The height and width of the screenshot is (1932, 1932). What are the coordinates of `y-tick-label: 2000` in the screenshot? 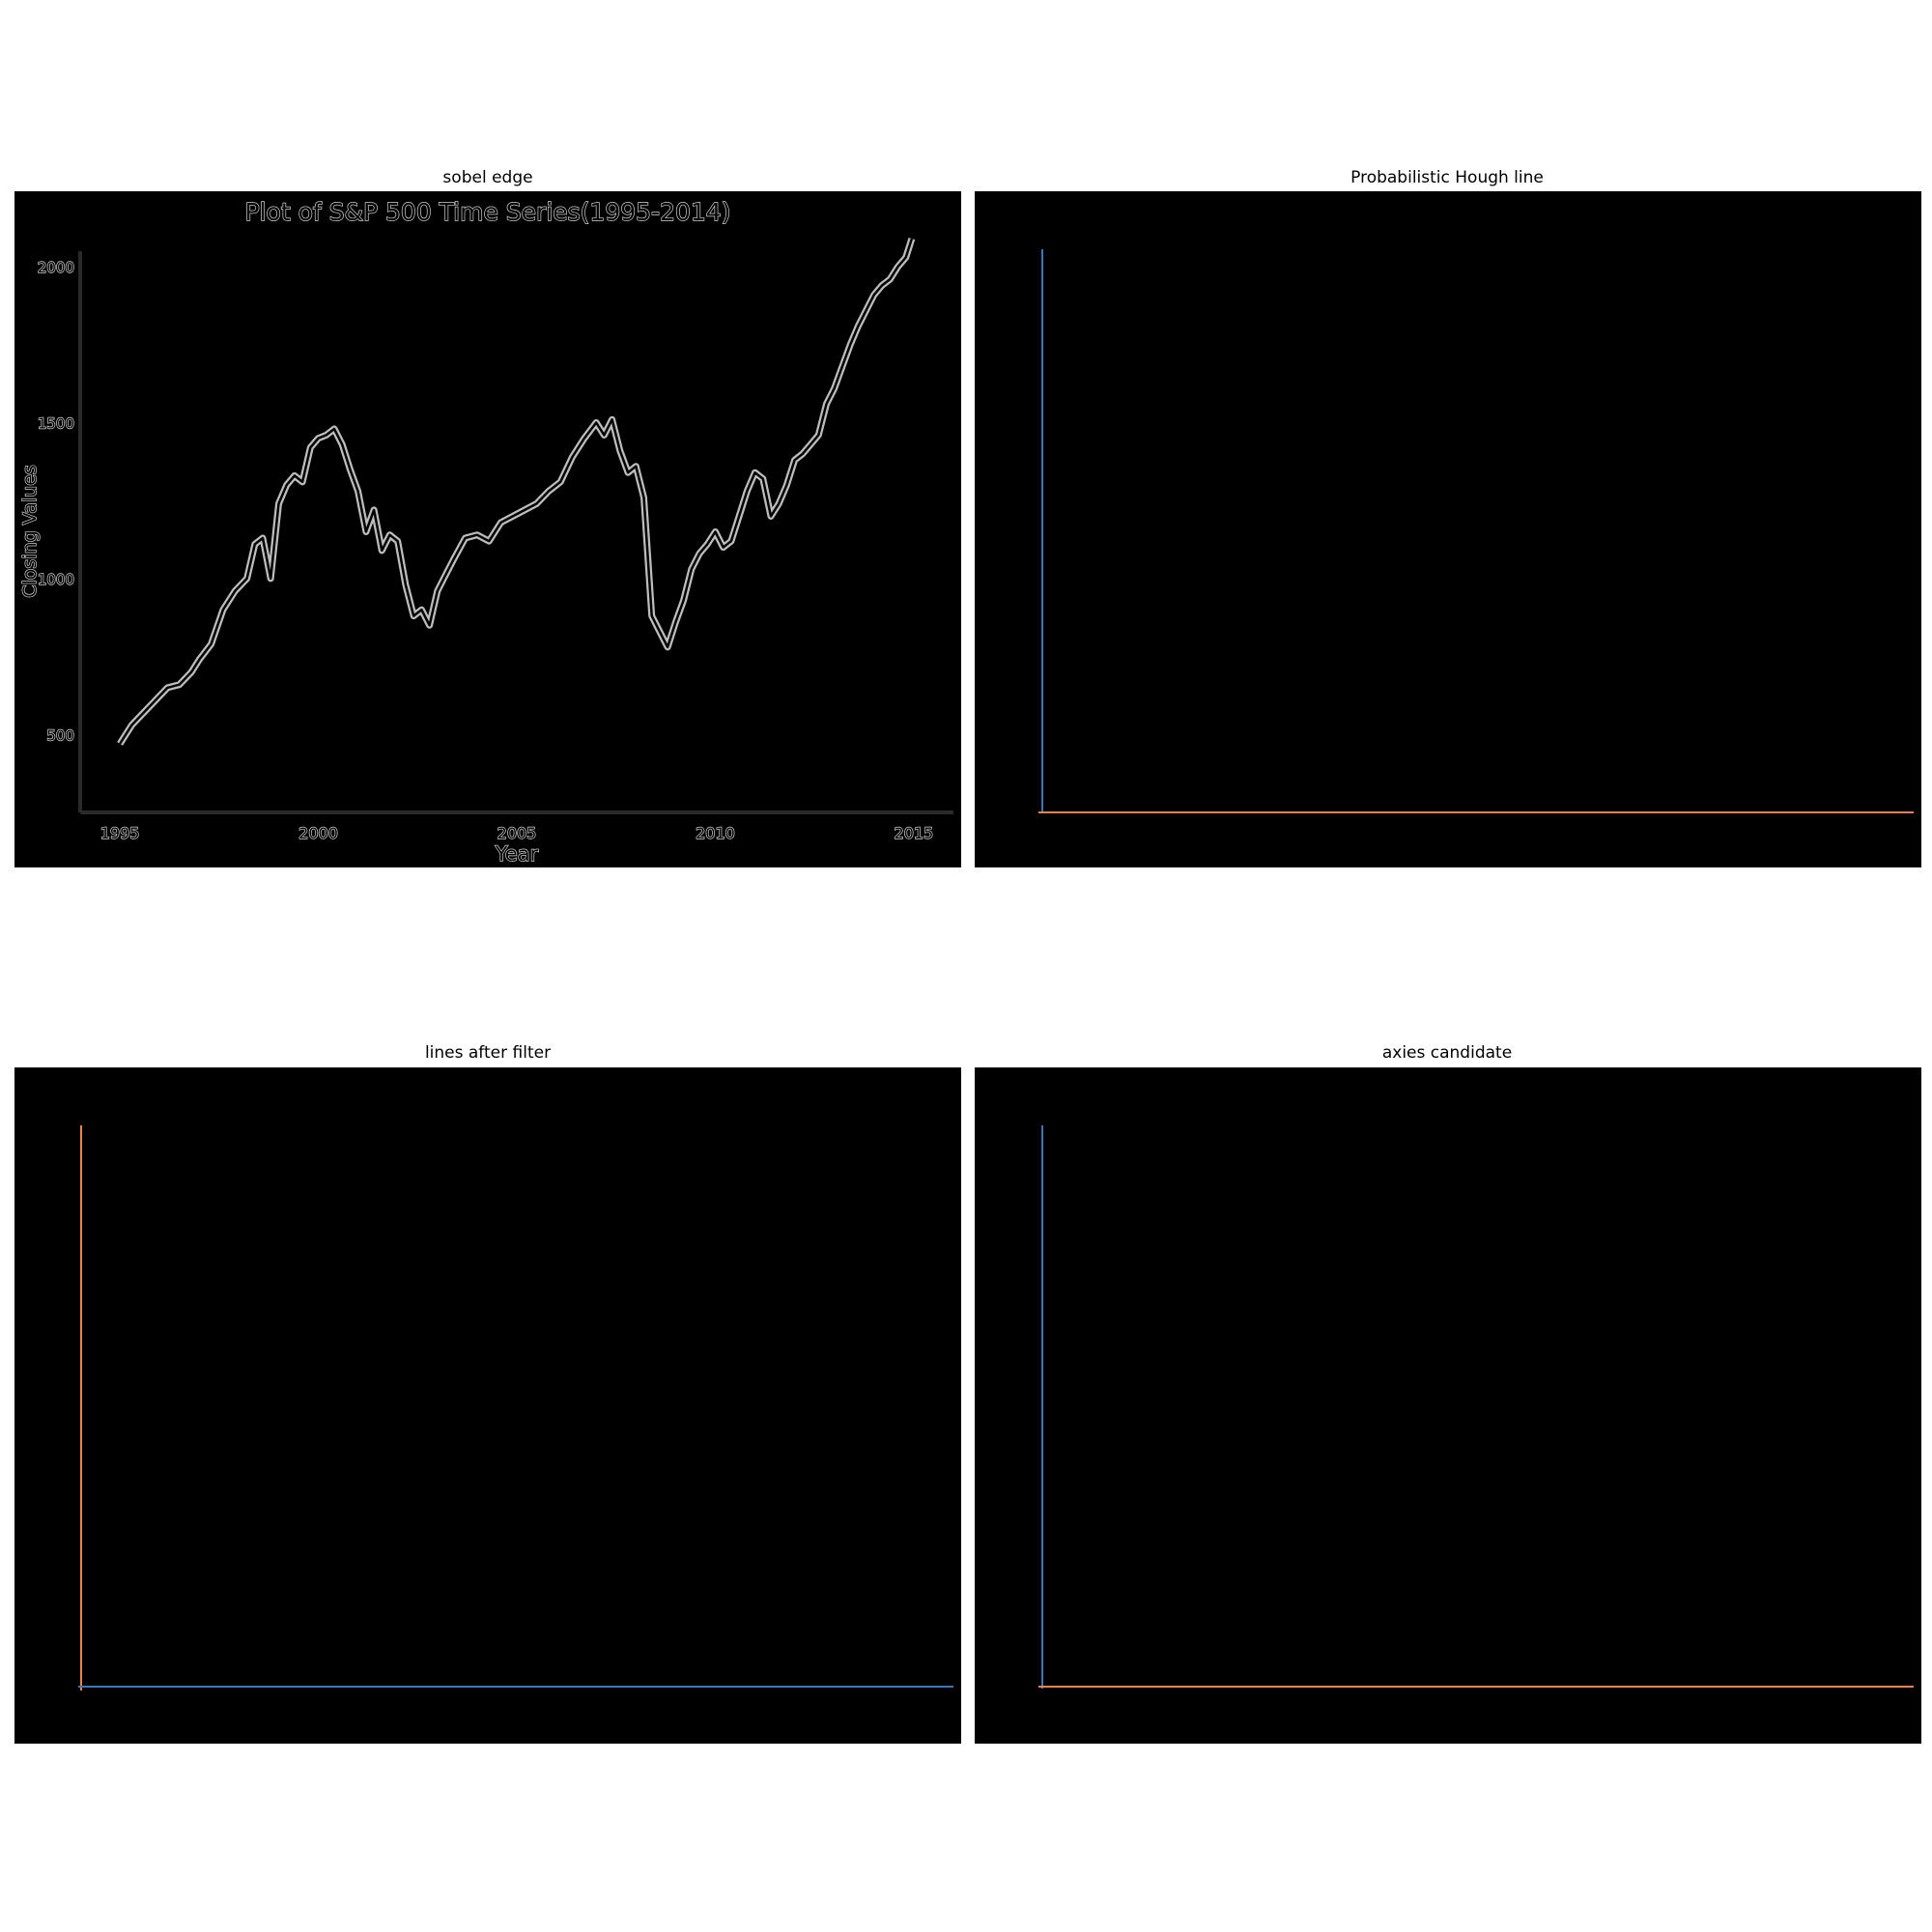 It's located at (56, 267).